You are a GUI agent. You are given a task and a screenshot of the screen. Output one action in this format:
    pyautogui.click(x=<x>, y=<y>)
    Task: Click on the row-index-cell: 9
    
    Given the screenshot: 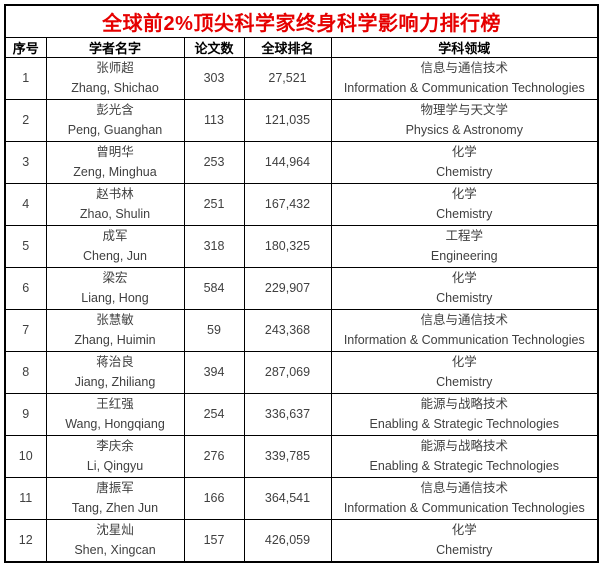 What is the action you would take?
    pyautogui.click(x=25, y=414)
    